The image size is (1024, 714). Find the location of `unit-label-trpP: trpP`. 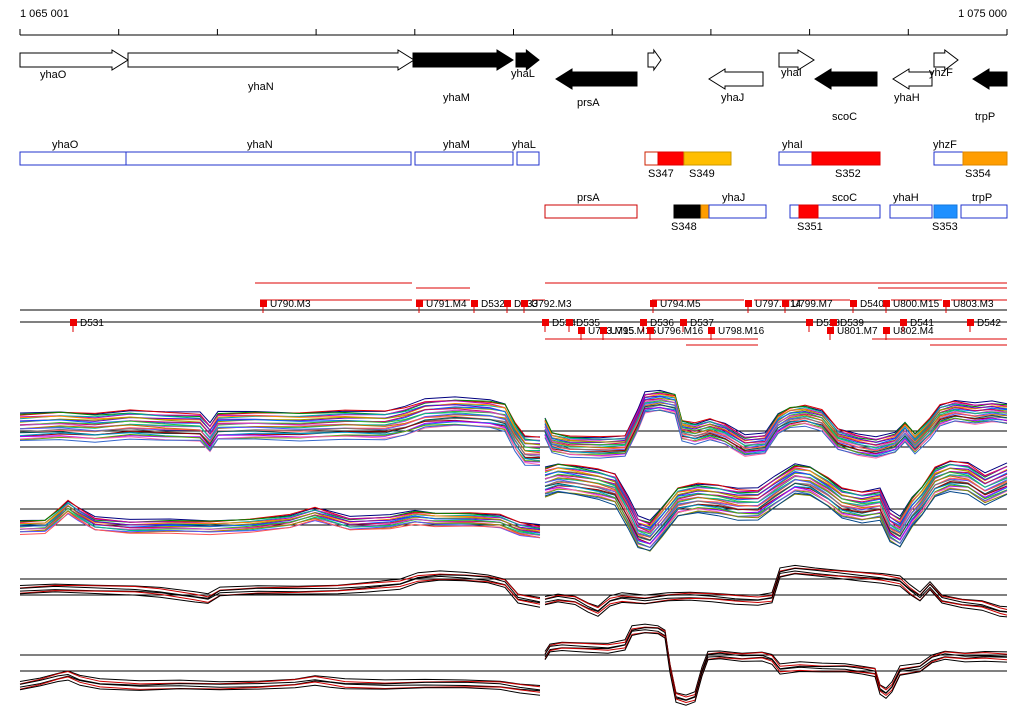

unit-label-trpP: trpP is located at coordinates (982, 198).